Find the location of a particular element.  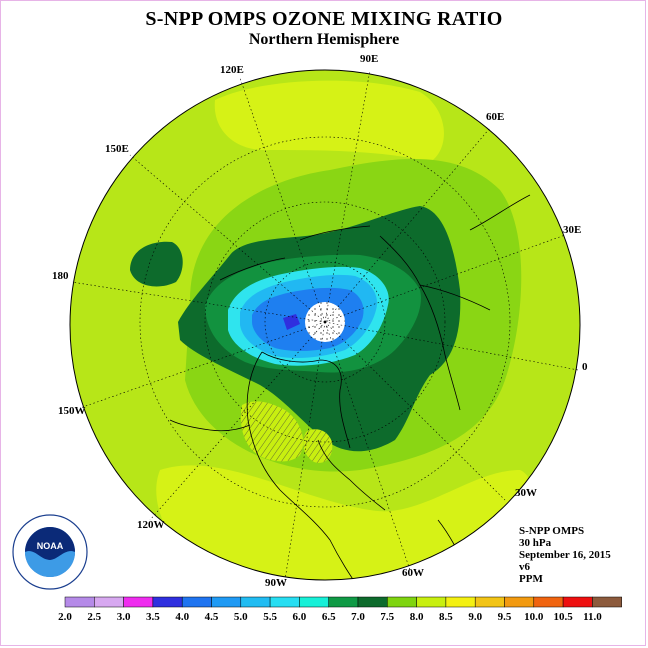

lon-label-90e: 90E is located at coordinates (369, 59).